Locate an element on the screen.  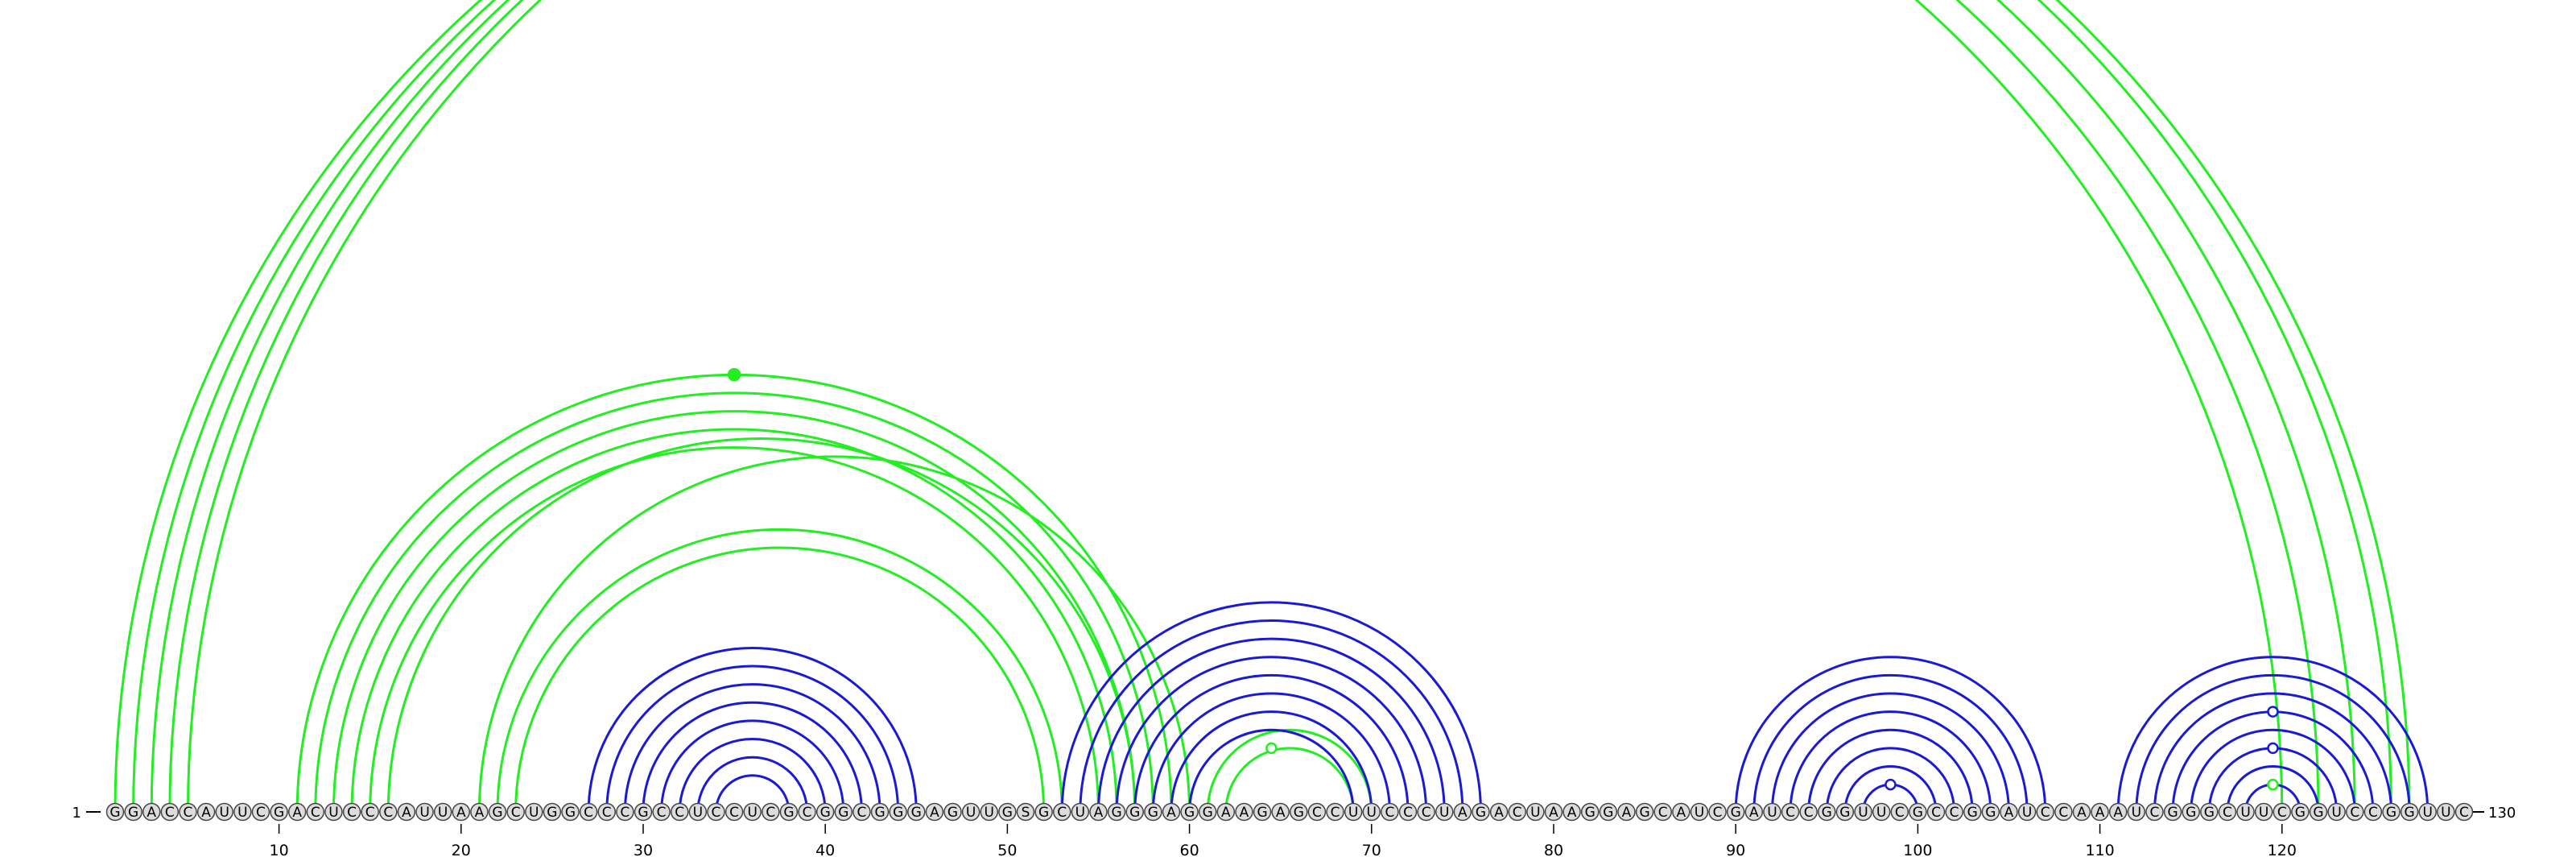
axis-tick-label: 50 is located at coordinates (1007, 849).